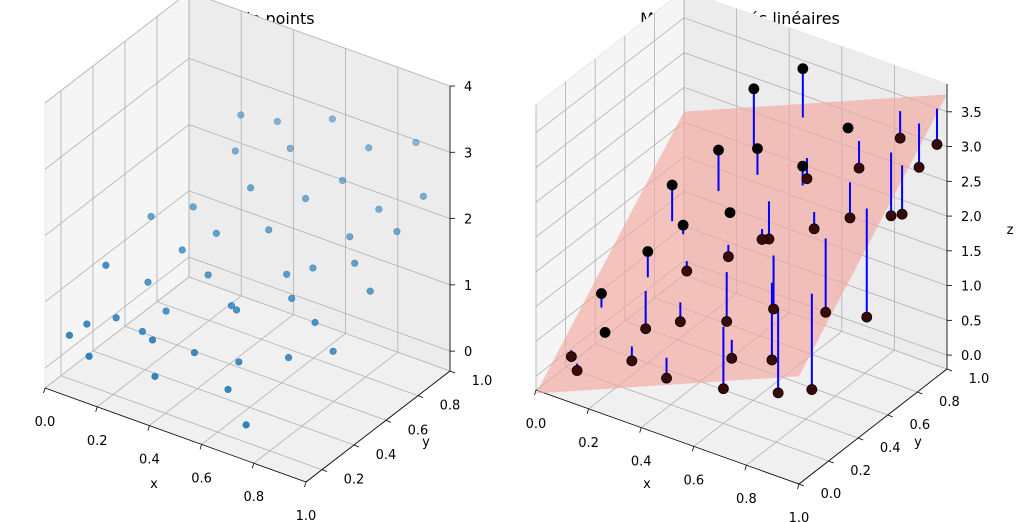 This screenshot has height=522, width=1023. I want to click on y-tick-label: 0.8, so click(949, 402).